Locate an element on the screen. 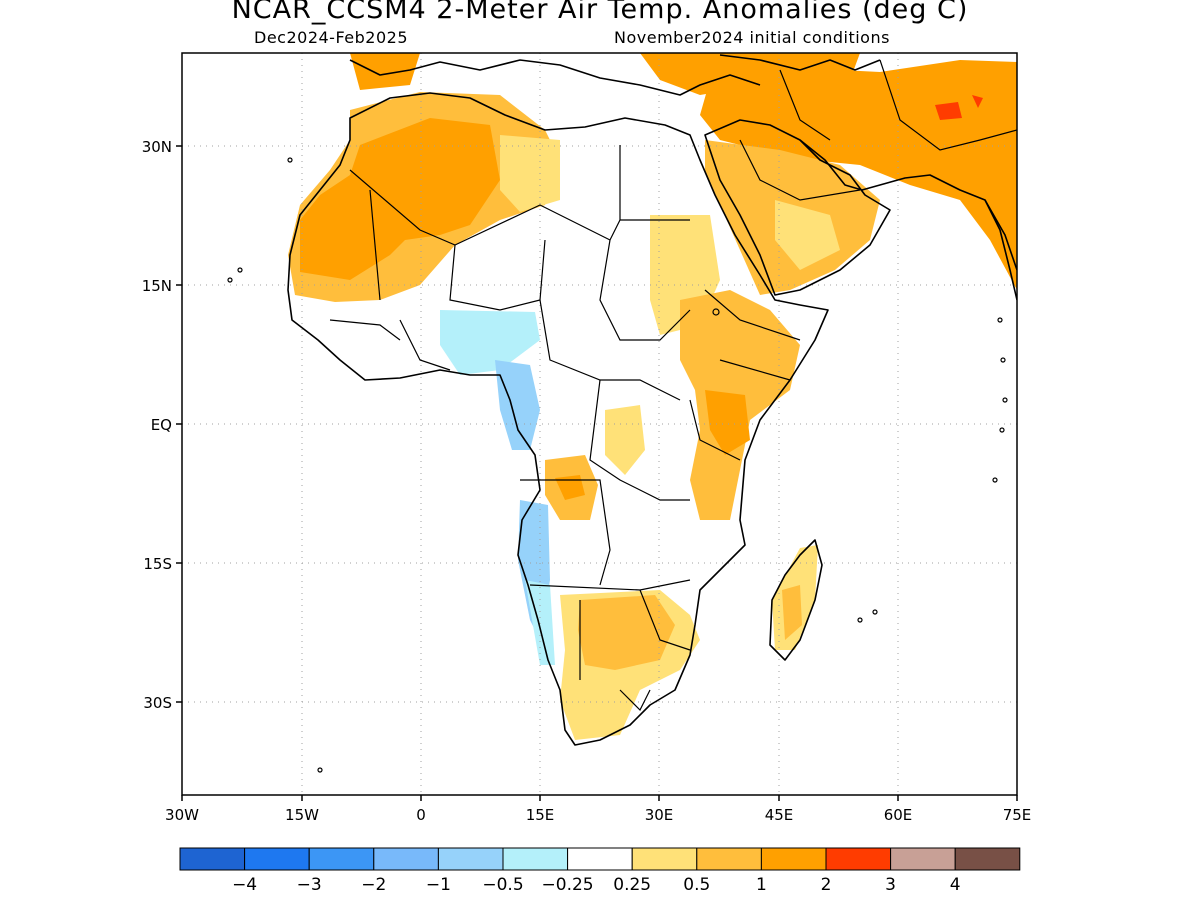  anomaly-angola-core is located at coordinates (570, 487).